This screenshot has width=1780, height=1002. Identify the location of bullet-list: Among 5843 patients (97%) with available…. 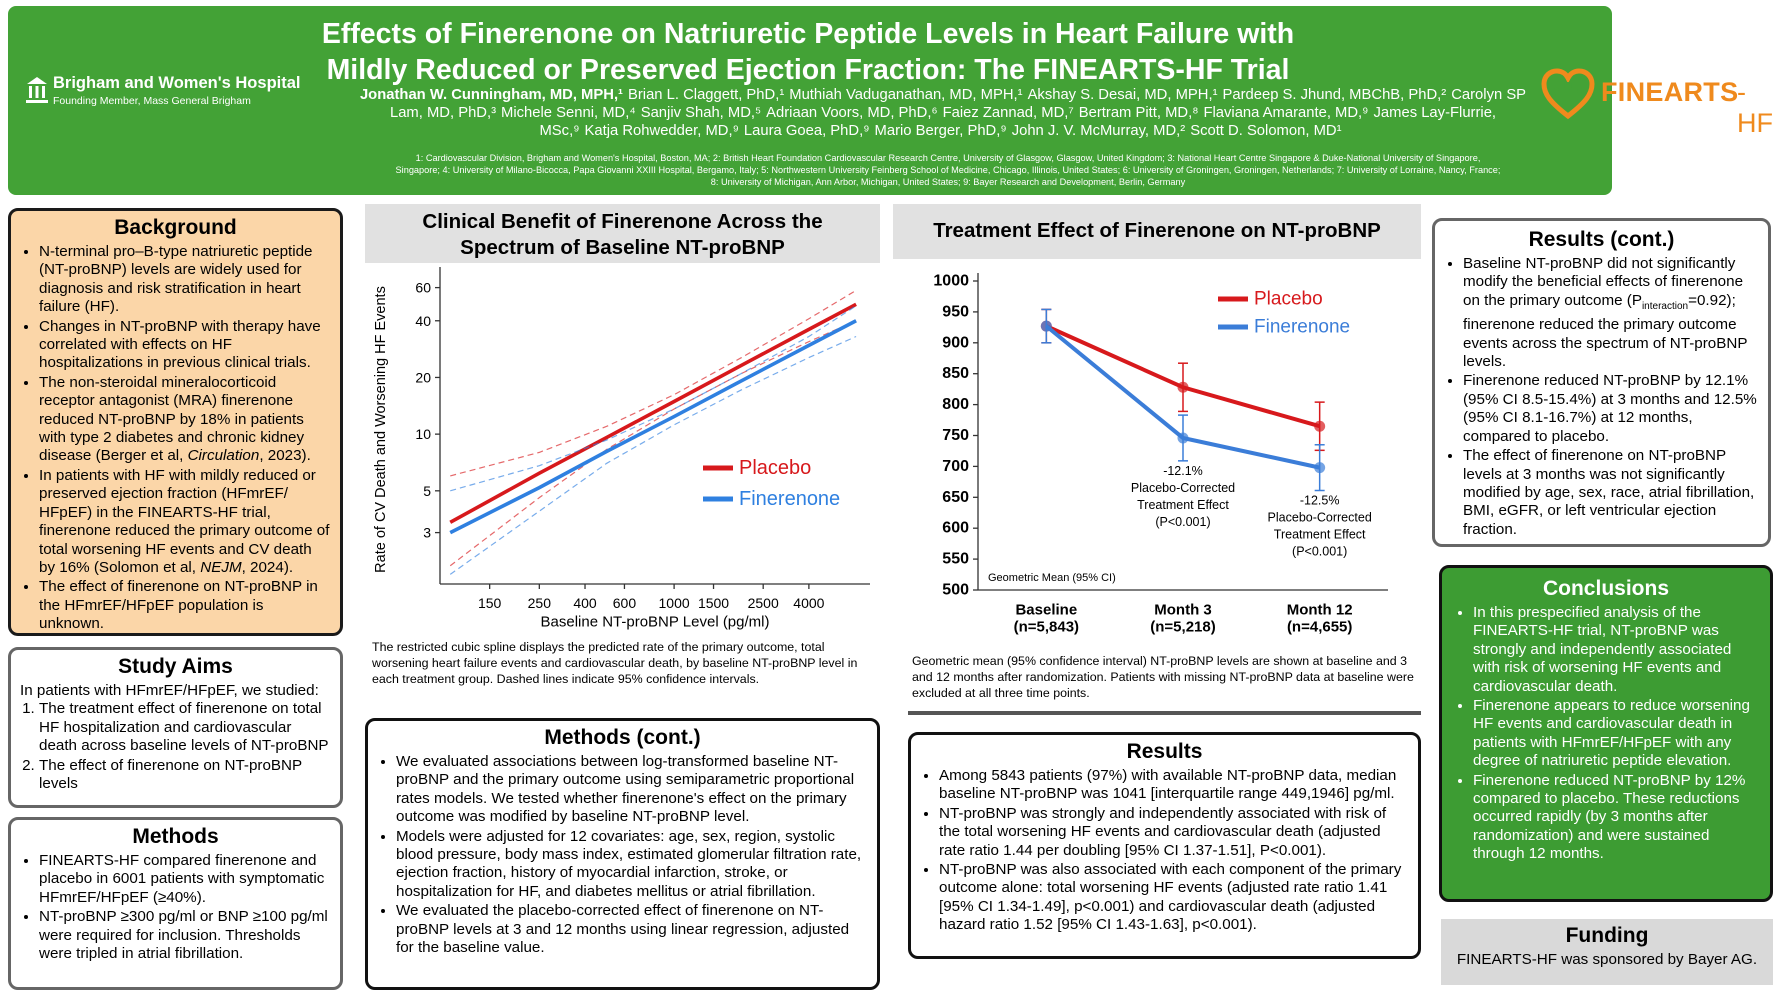
(1164, 851).